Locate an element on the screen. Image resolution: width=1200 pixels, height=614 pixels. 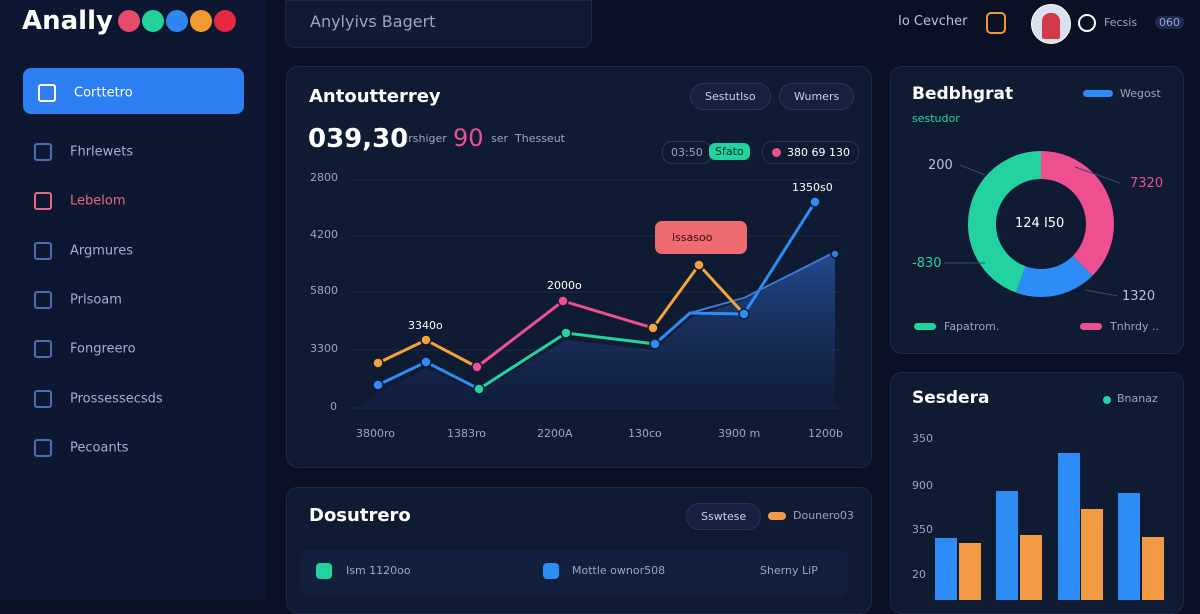
nav-label: Corttetro is located at coordinates (103, 93).